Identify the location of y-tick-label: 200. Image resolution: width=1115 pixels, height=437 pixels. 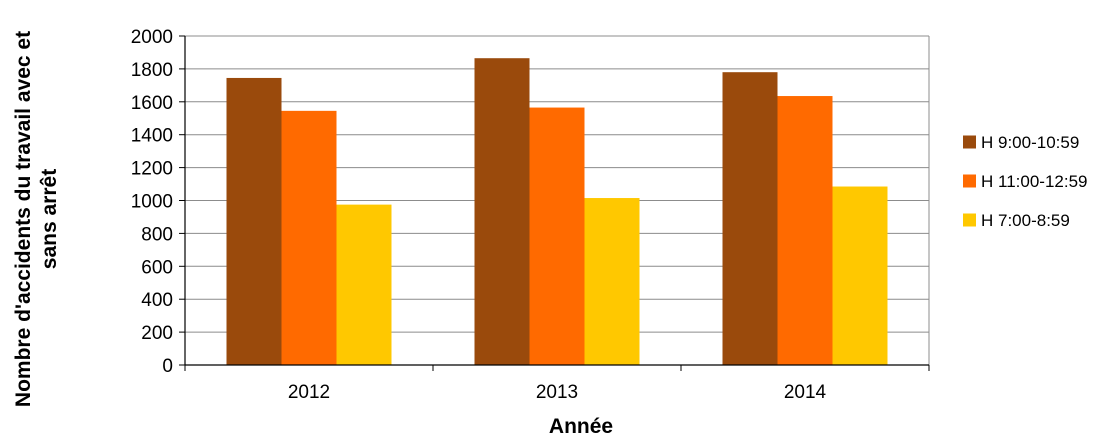
(157, 333).